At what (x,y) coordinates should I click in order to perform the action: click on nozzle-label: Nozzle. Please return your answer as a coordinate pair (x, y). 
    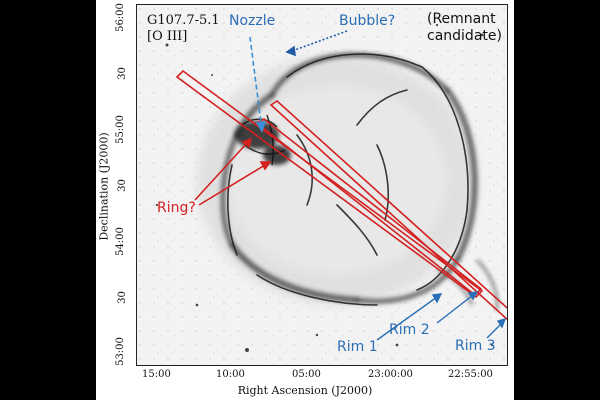
    Looking at the image, I should click on (252, 21).